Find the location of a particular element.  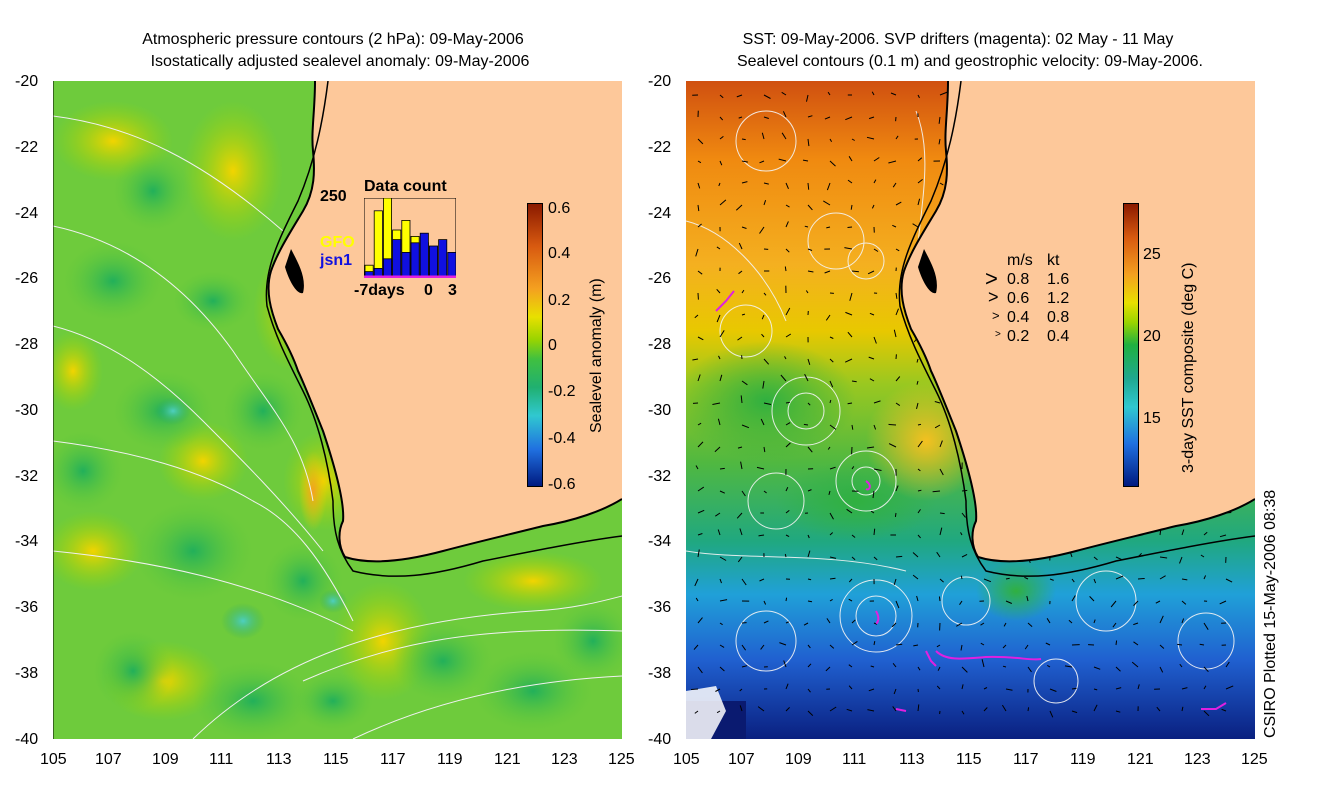

right-x-tick: 125 is located at coordinates (1254, 759).